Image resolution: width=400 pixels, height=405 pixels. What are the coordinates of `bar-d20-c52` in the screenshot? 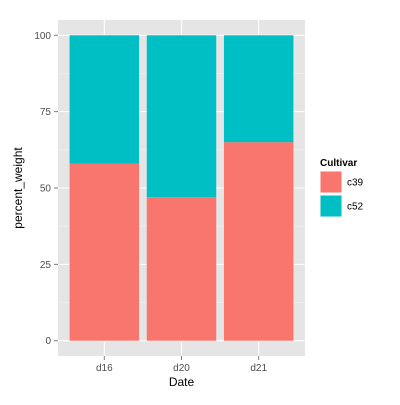 It's located at (181, 116).